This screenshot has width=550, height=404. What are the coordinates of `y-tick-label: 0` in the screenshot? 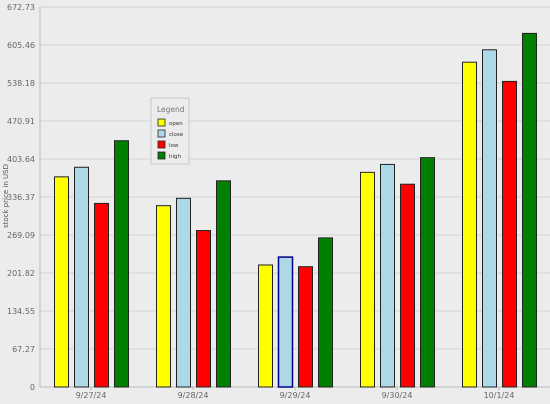 It's located at (32, 387).